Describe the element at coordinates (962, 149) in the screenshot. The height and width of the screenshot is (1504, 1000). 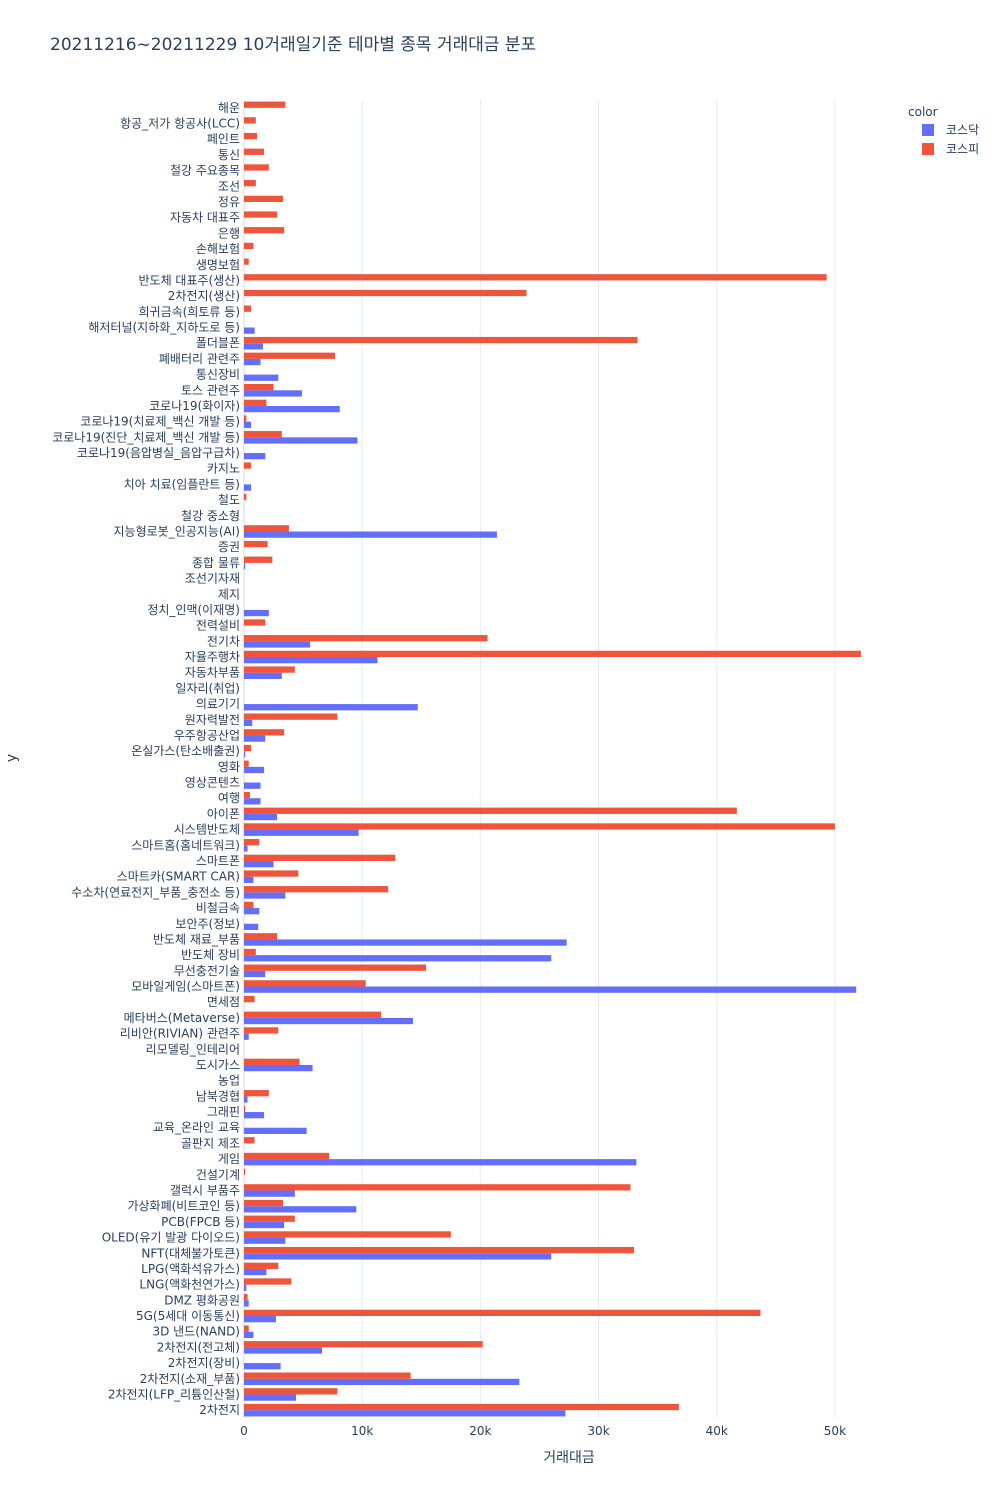
I see `legend-label: 코스피` at that location.